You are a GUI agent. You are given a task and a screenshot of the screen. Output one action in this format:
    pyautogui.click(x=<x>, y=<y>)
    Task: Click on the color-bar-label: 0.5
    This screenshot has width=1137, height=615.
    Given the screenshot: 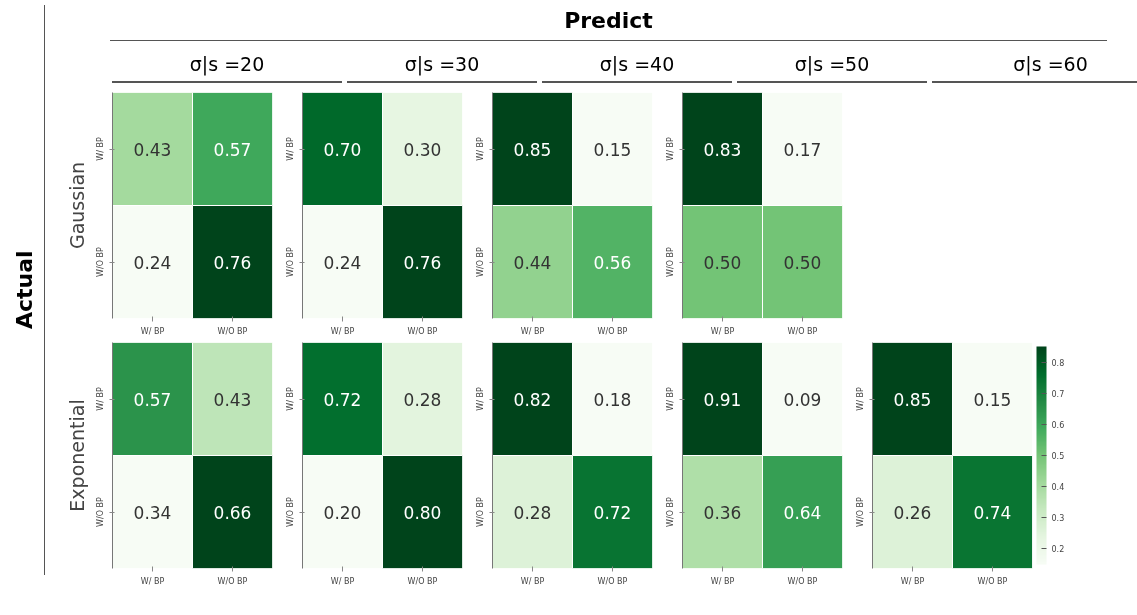 What is the action you would take?
    pyautogui.click(x=1058, y=456)
    